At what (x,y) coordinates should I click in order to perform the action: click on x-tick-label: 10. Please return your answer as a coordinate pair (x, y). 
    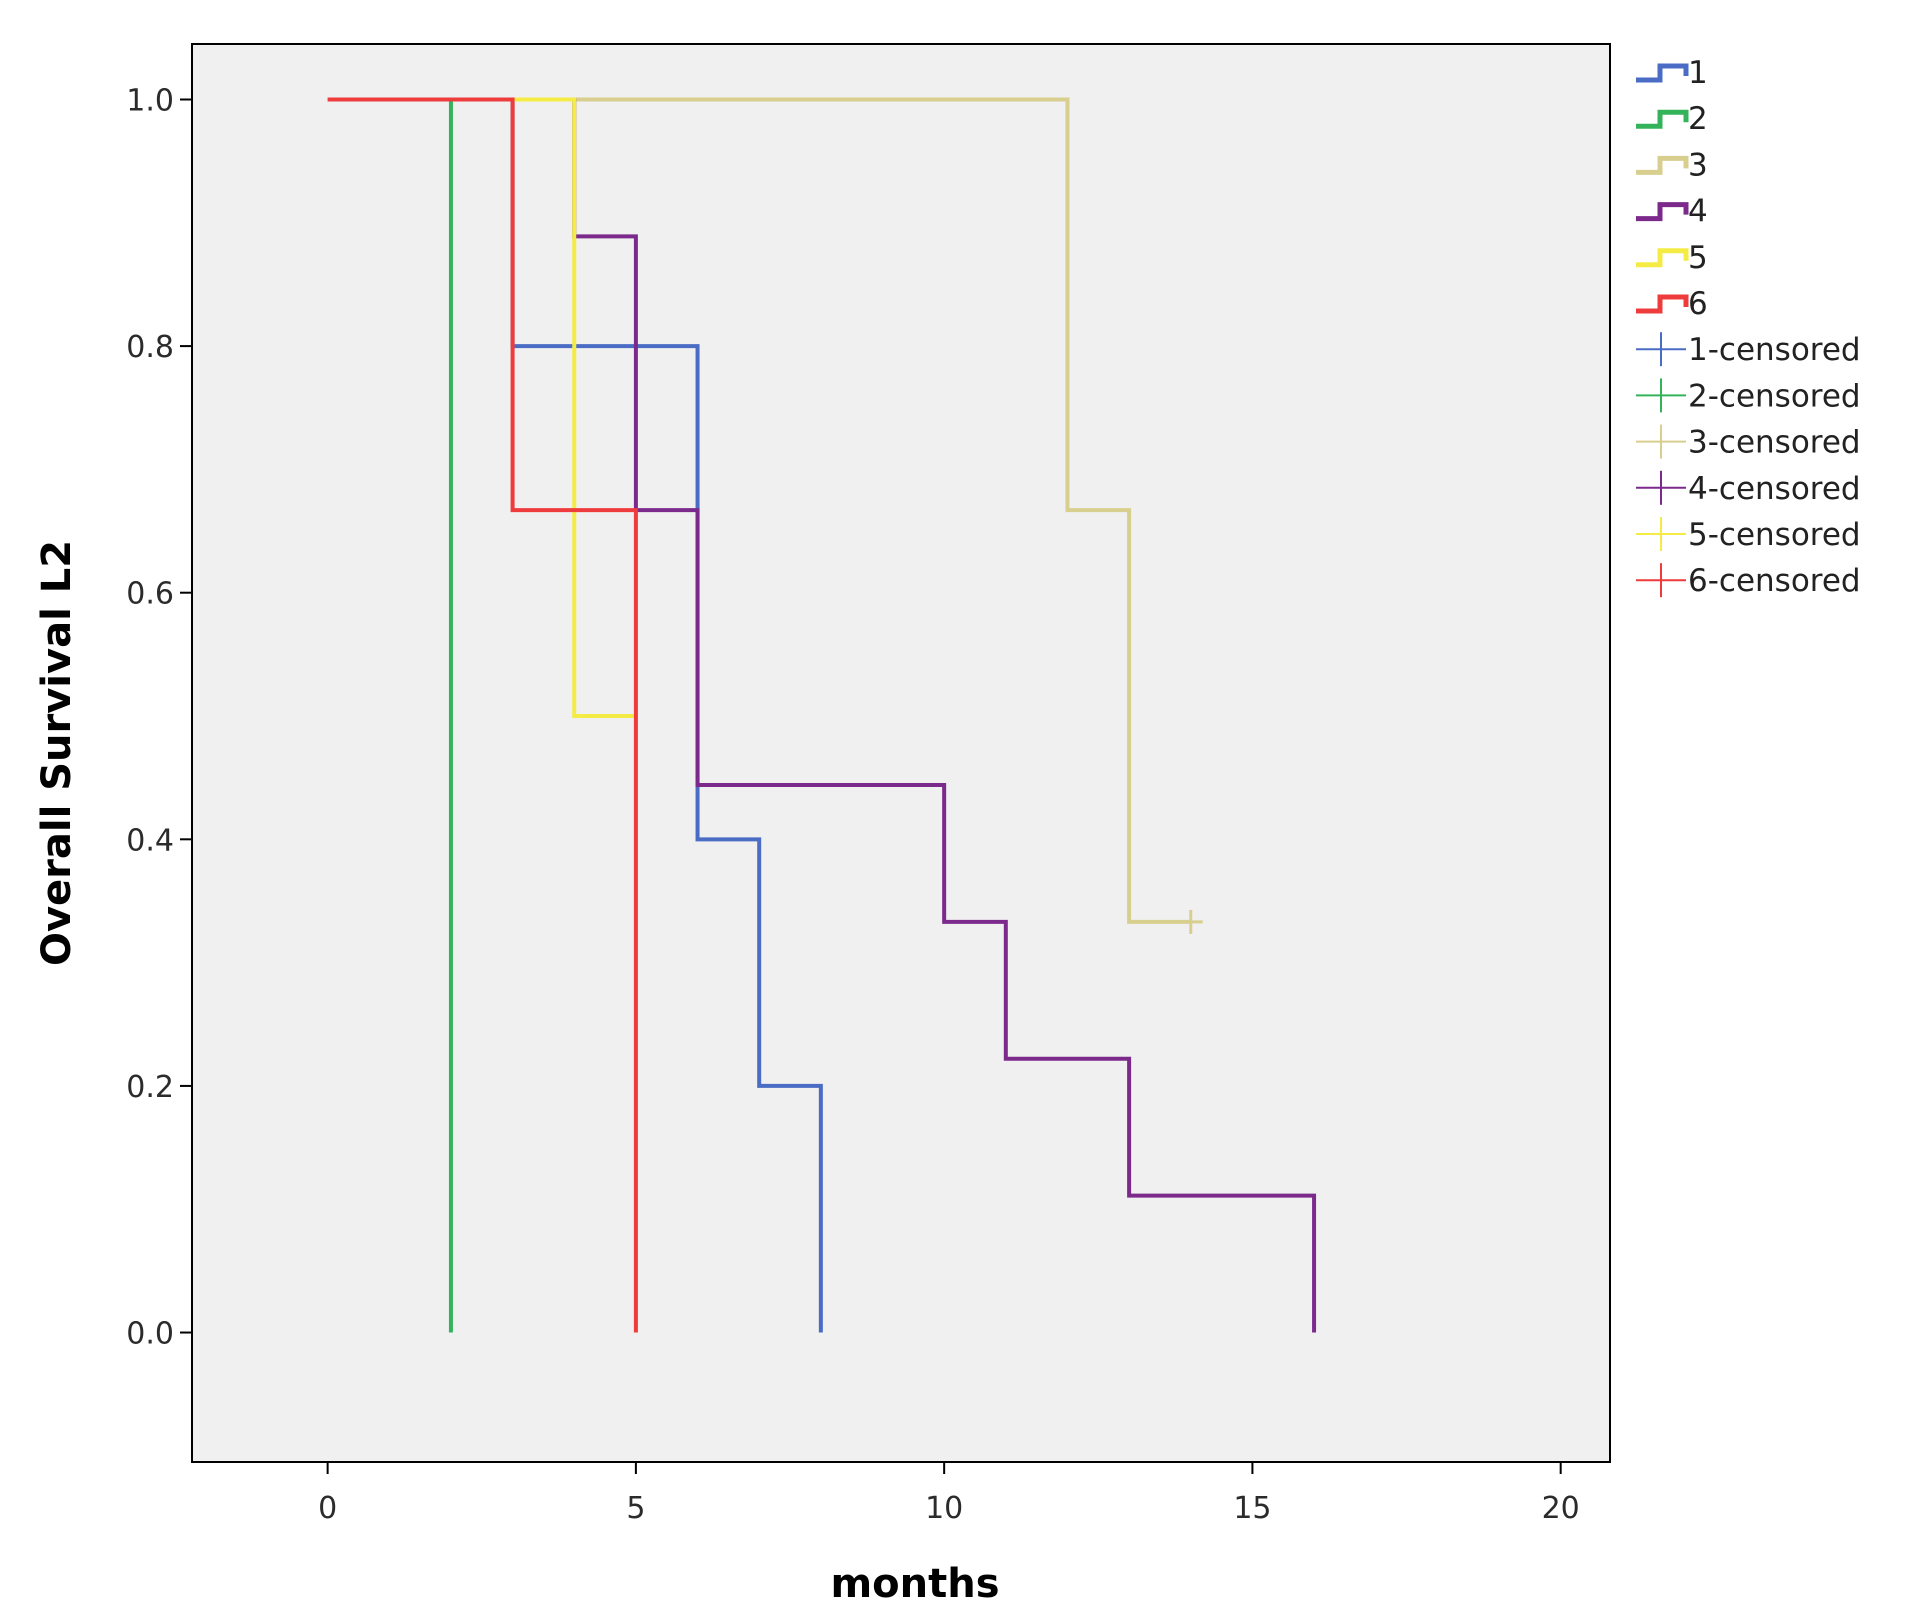
    Looking at the image, I should click on (944, 1508).